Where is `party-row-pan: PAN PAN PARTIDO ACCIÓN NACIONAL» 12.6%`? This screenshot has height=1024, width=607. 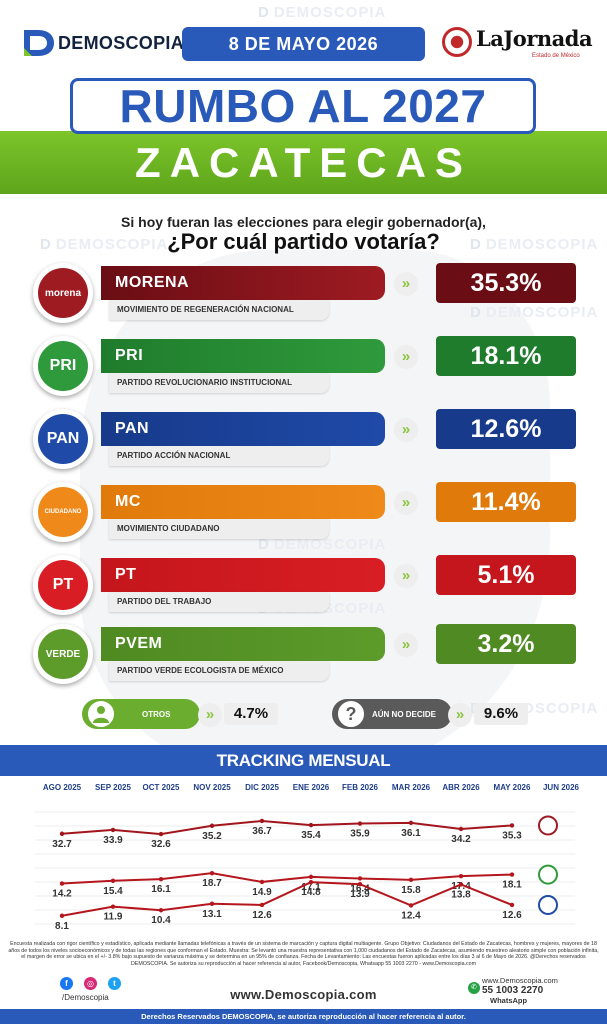 party-row-pan: PAN PAN PARTIDO ACCIÓN NACIONAL» 12.6% is located at coordinates (303, 442).